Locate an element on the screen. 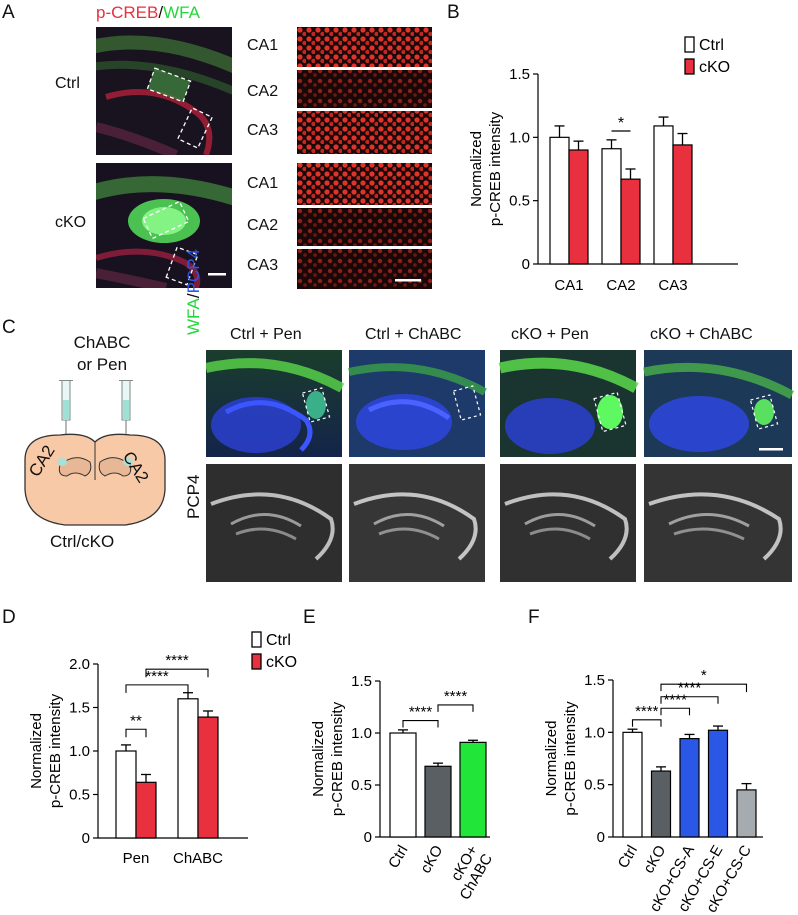 The height and width of the screenshot is (915, 798). panel-label-d: D is located at coordinates (9, 617).